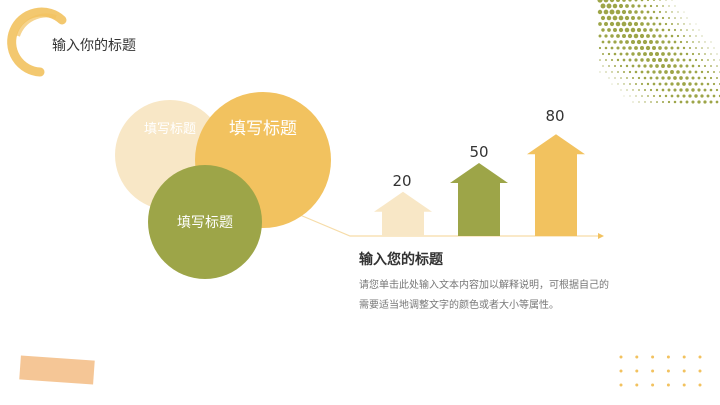 The height and width of the screenshot is (405, 720). What do you see at coordinates (205, 222) in the screenshot?
I see `circle-green: 填写标题` at bounding box center [205, 222].